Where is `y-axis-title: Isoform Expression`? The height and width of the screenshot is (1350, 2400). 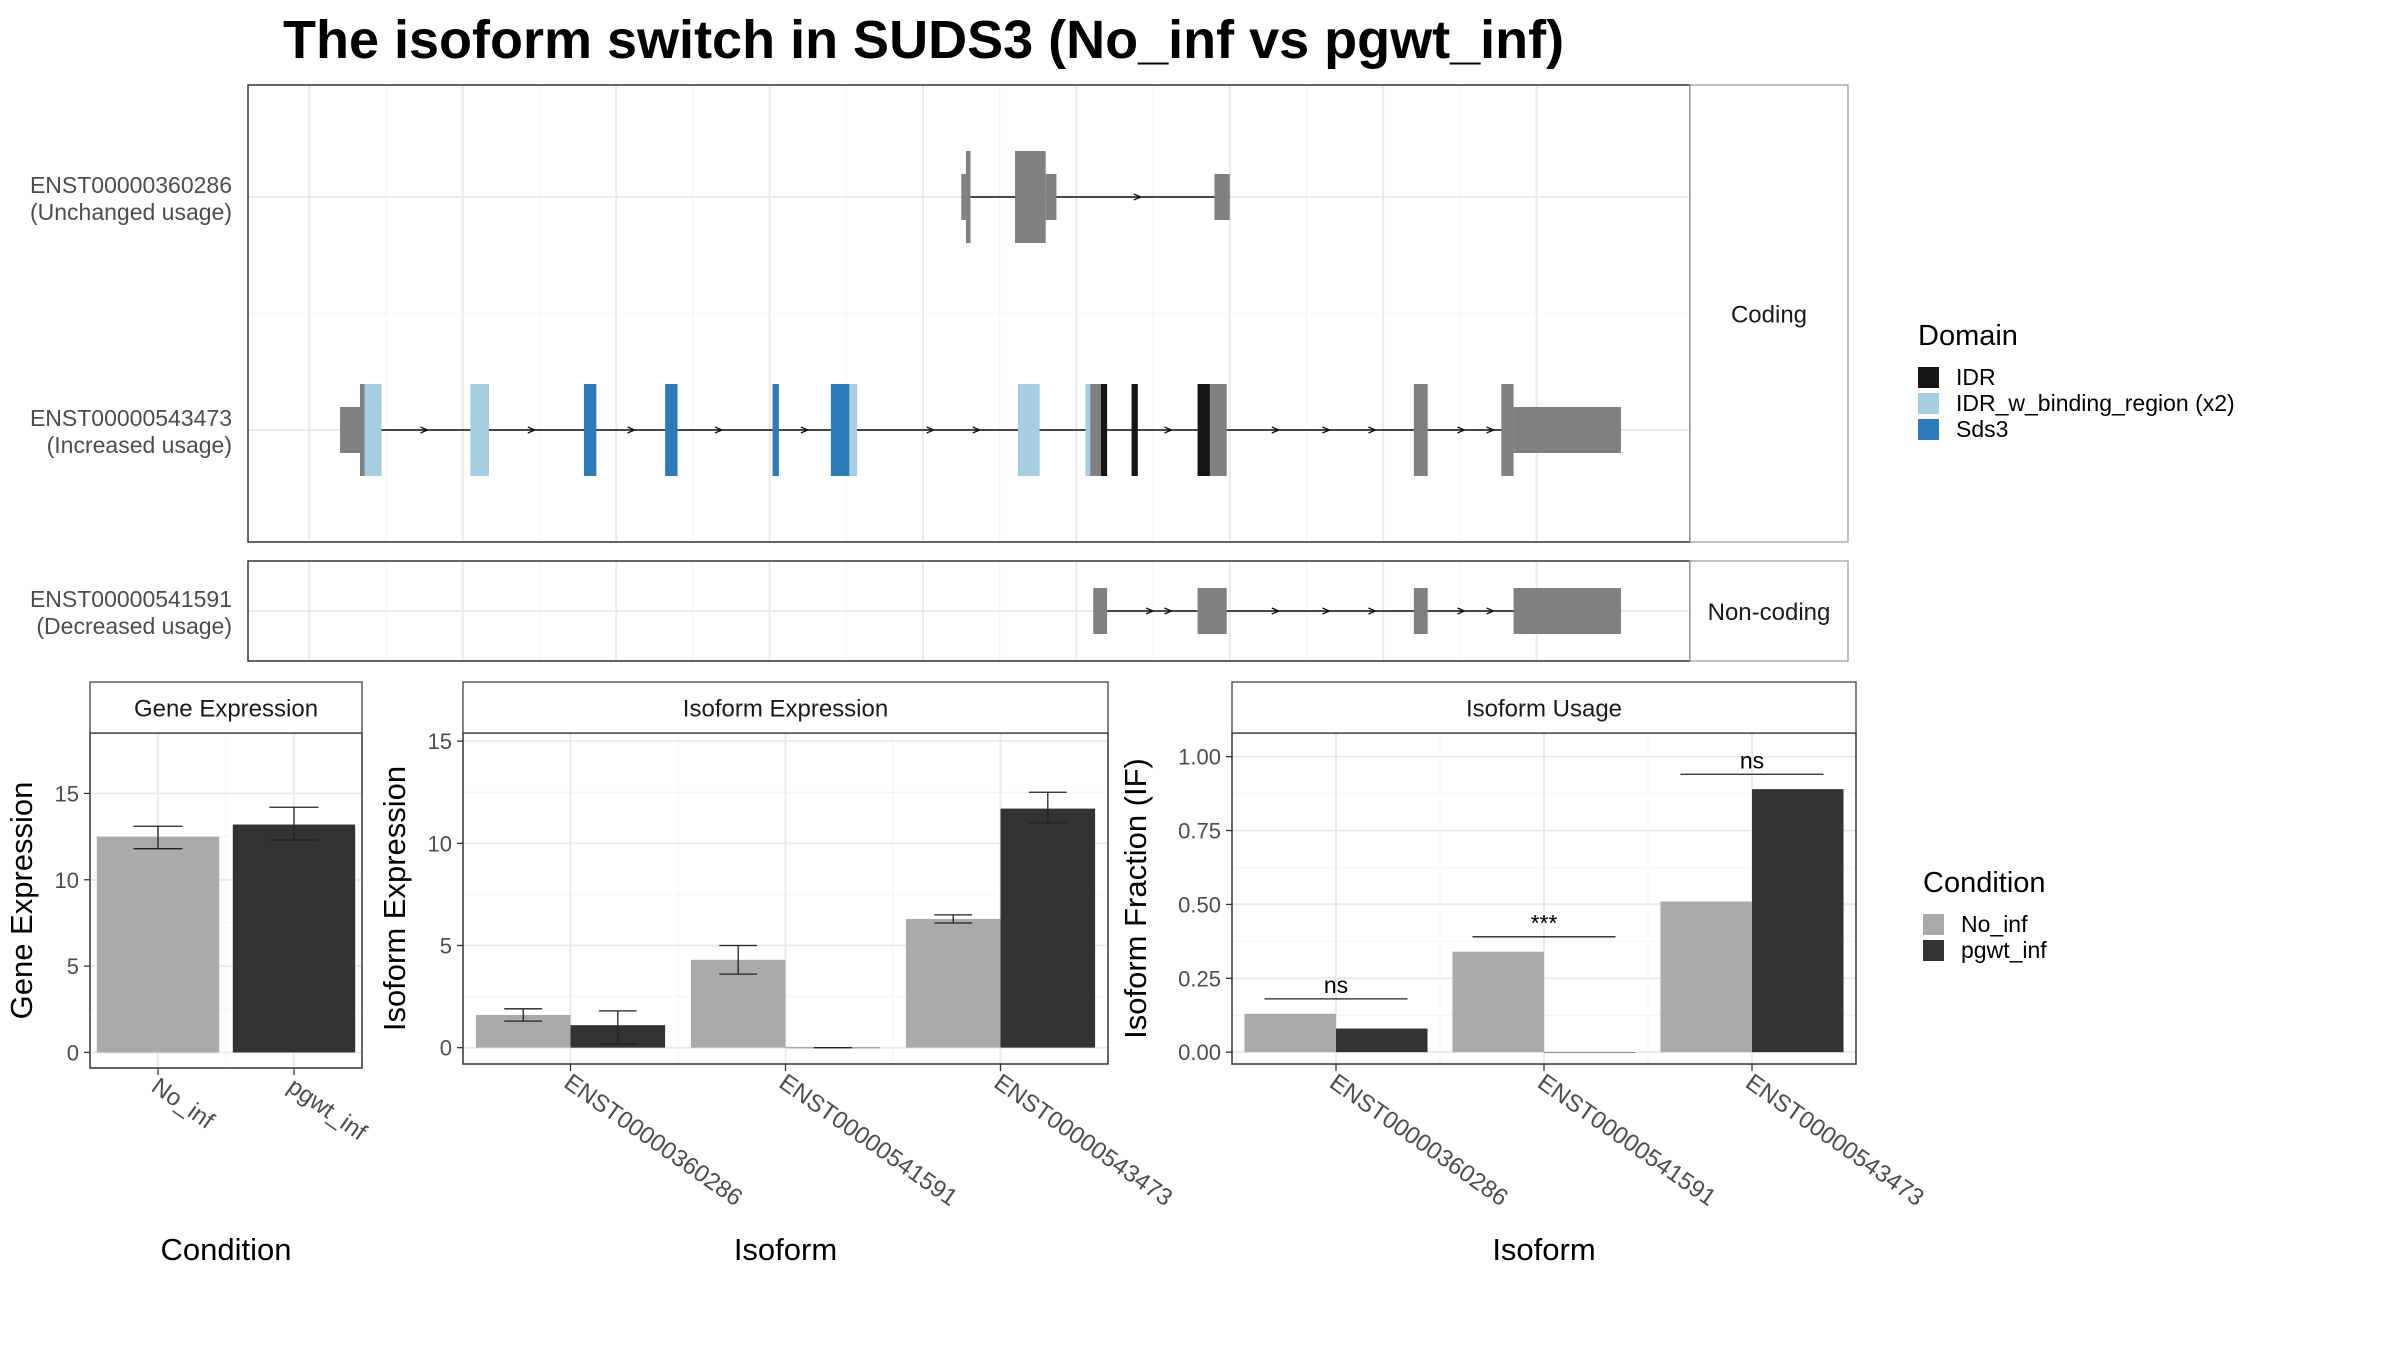
y-axis-title: Isoform Expression is located at coordinates (394, 898).